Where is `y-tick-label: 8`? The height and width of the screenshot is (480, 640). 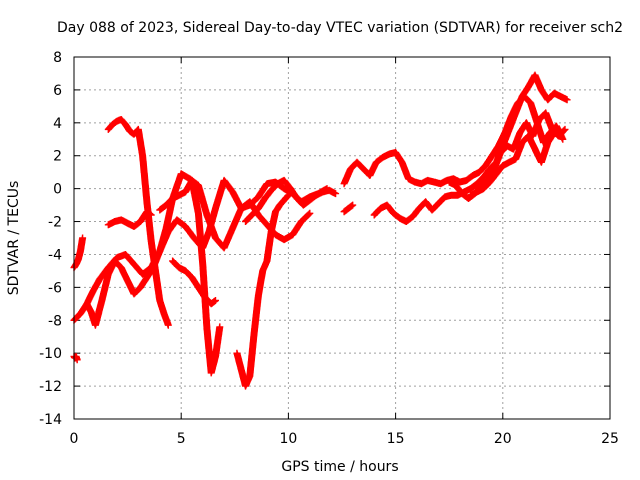
y-tick-label: 8 is located at coordinates (57, 58).